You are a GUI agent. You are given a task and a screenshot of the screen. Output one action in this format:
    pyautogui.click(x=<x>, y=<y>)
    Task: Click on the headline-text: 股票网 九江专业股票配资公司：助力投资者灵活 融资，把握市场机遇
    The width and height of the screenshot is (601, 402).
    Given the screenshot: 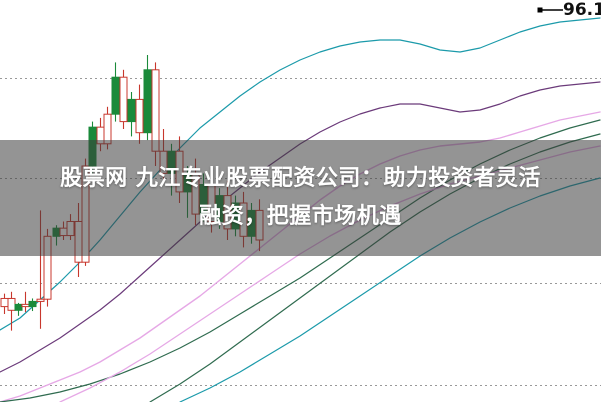 What is the action you would take?
    pyautogui.click(x=300, y=197)
    